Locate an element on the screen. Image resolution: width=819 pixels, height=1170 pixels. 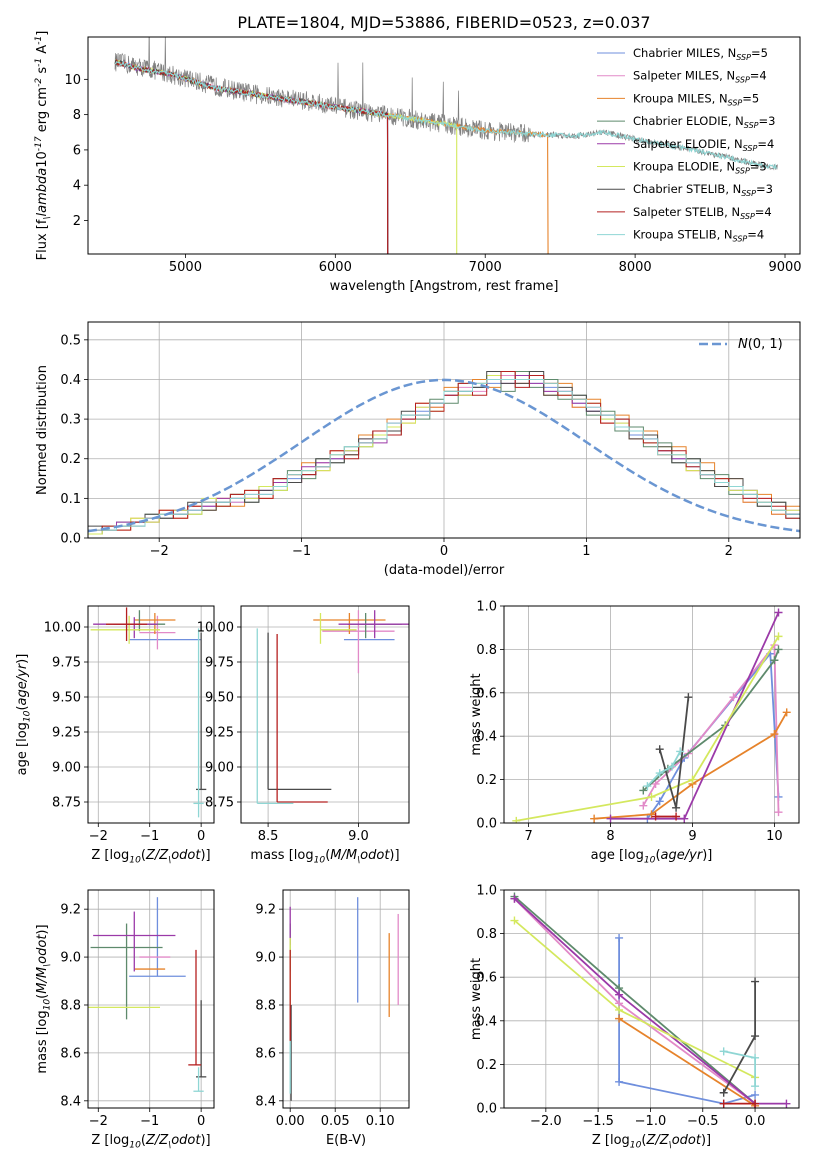
text-span: =4 is located at coordinates (763, 212).